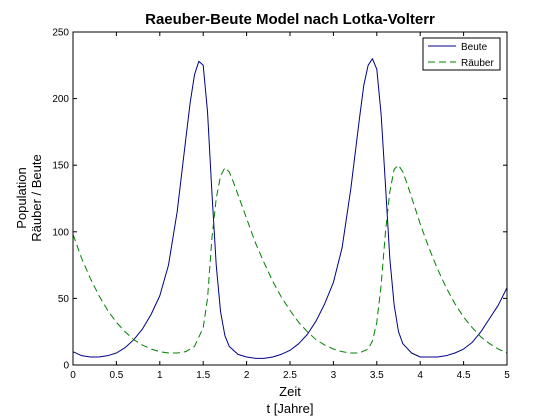 This screenshot has height=420, width=560. Describe the element at coordinates (290, 391) in the screenshot. I see `x-axis-label-line1: Zeit` at that location.